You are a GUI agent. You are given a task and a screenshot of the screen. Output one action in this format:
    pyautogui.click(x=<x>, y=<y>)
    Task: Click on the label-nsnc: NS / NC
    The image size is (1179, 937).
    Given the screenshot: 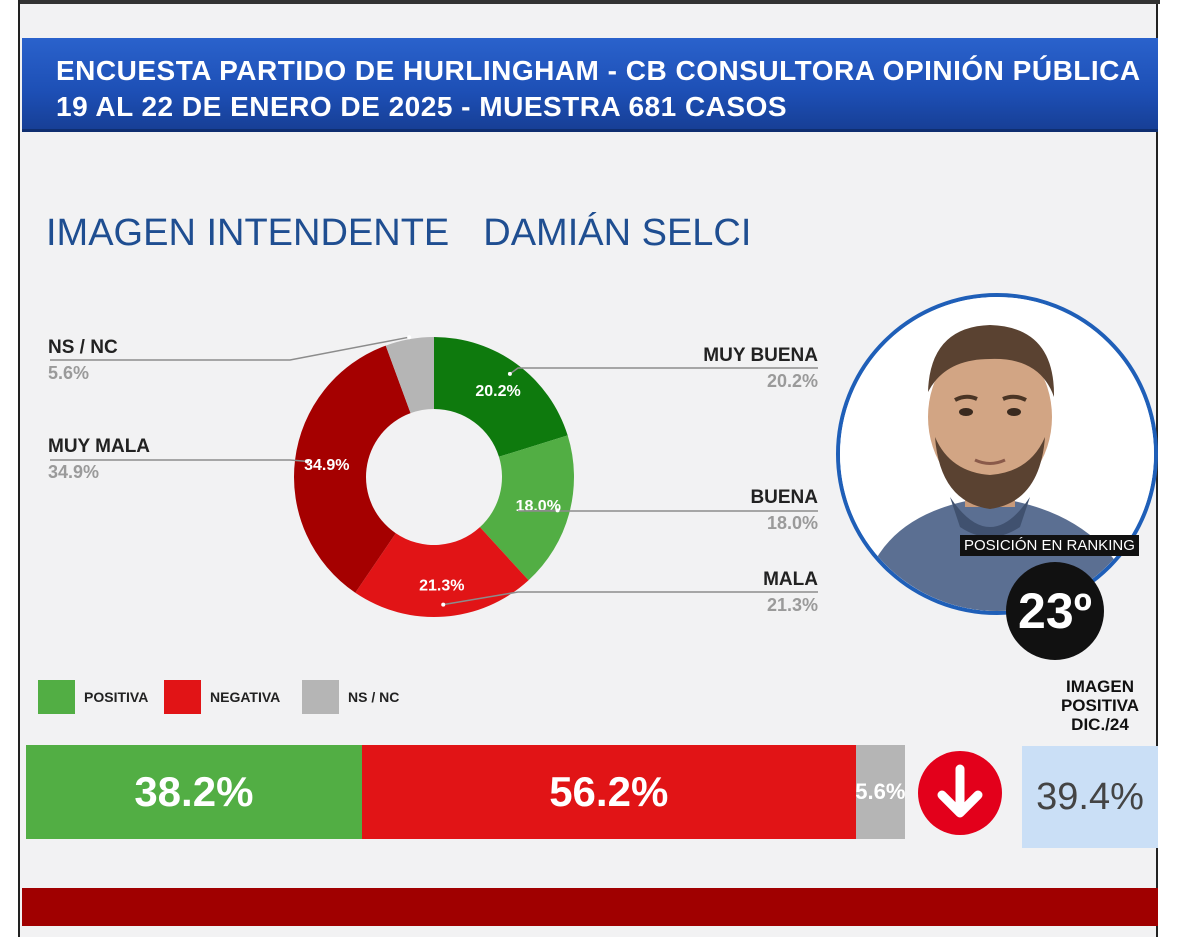 What is the action you would take?
    pyautogui.click(x=83, y=347)
    